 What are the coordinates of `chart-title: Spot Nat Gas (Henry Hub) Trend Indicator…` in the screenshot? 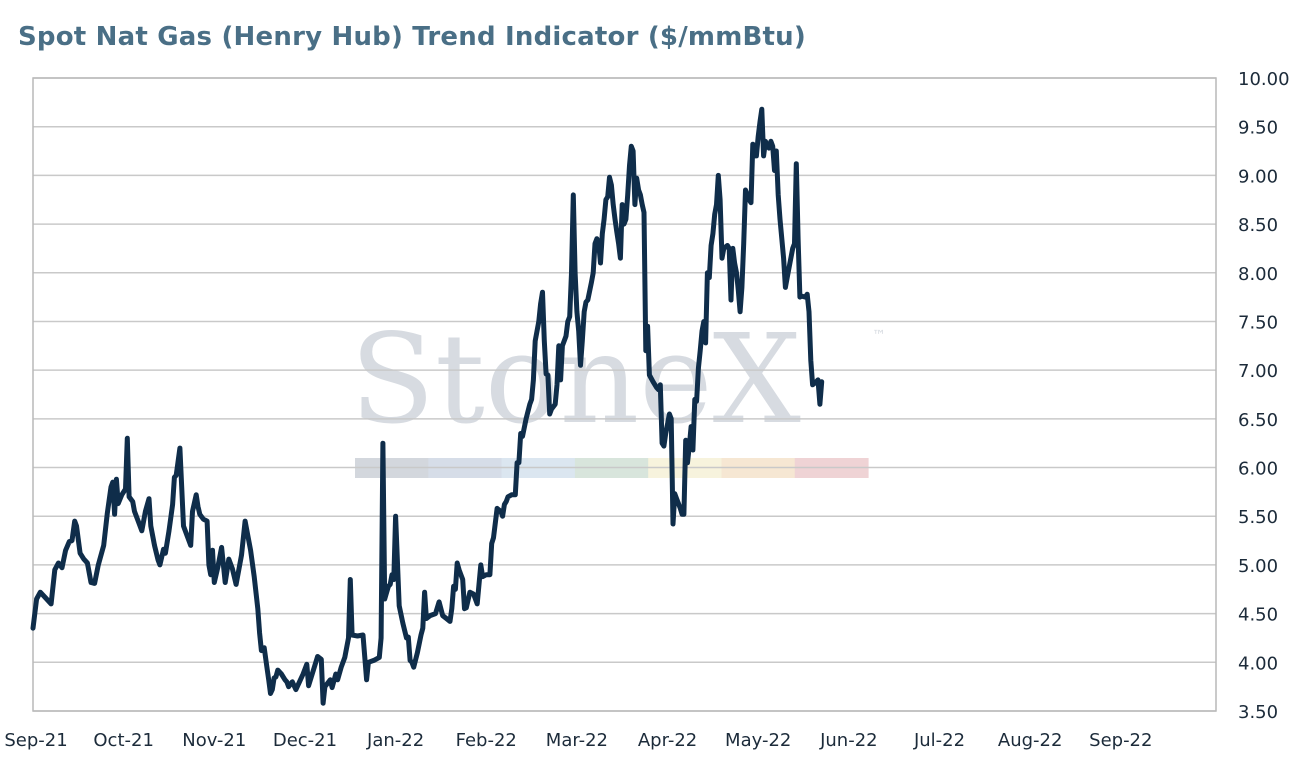 It's located at (412, 37).